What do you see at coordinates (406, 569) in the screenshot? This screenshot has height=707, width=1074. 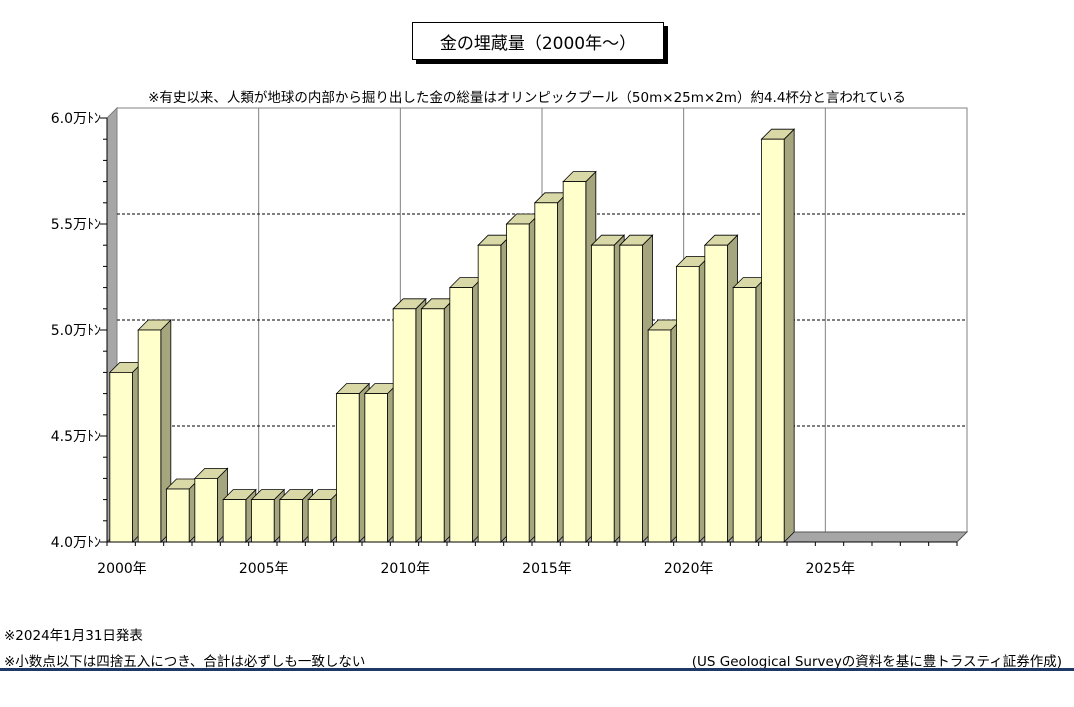 I see `x-tick-label: 2010年` at bounding box center [406, 569].